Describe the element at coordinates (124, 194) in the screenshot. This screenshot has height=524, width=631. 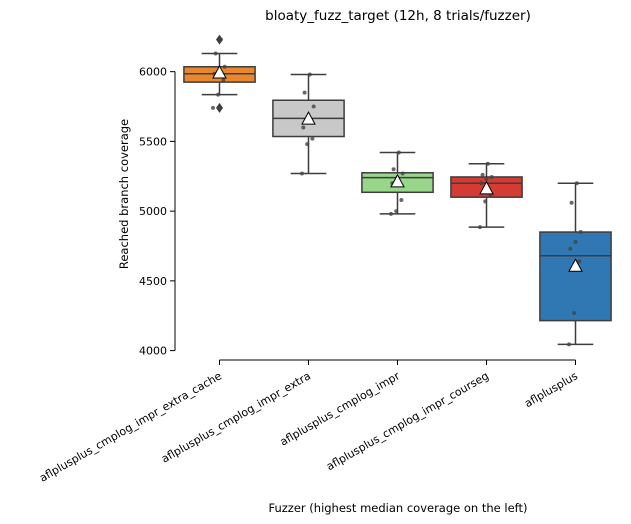
I see `y-axis-label: Reached branch coverage` at that location.